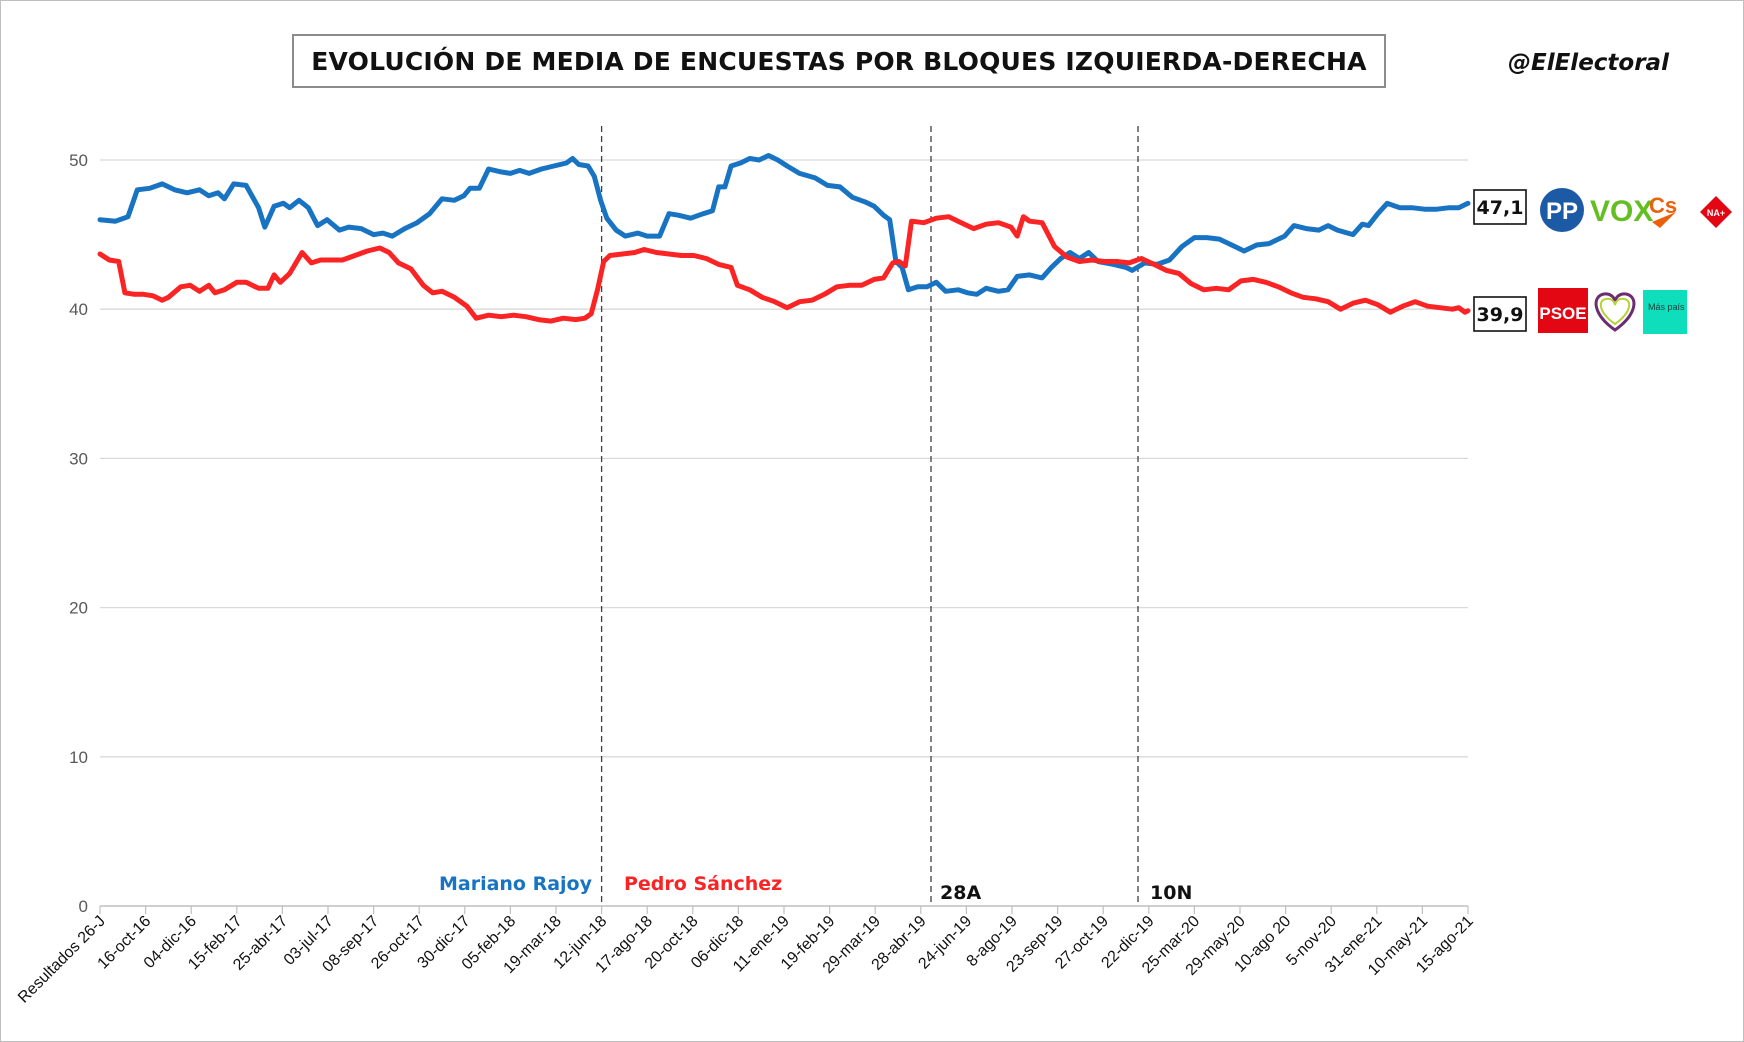  I want to click on na-plus-logo-text: NA+, so click(1716, 213).